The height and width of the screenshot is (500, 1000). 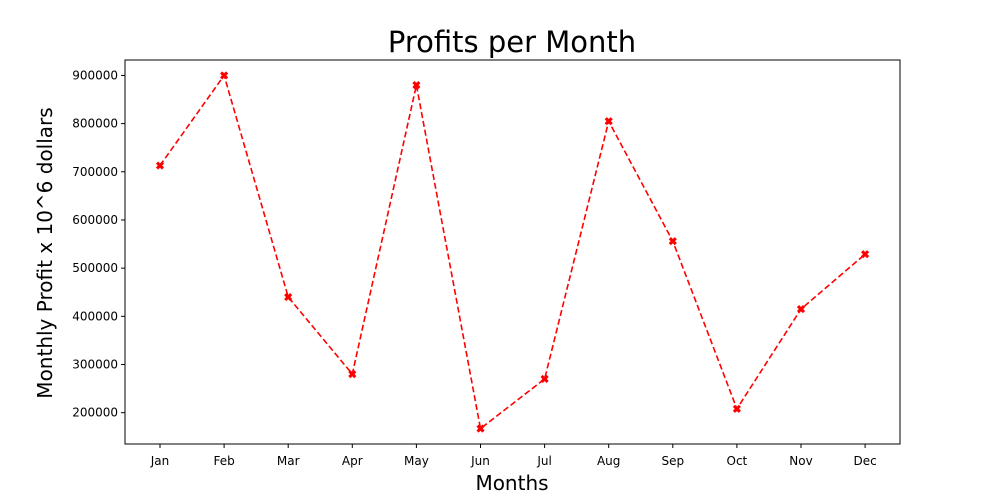 What do you see at coordinates (95, 268) in the screenshot?
I see `y-tick-label: 500000` at bounding box center [95, 268].